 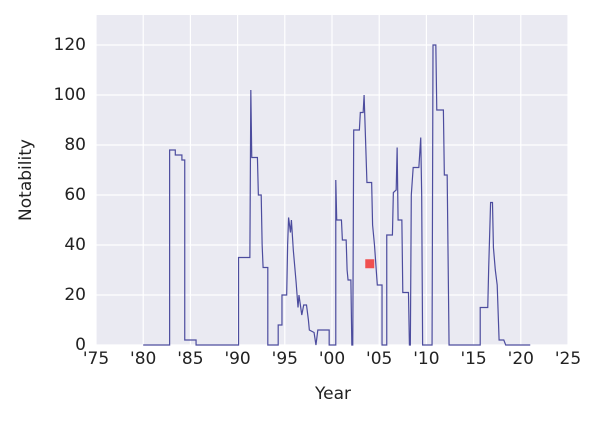 What do you see at coordinates (473, 359) in the screenshot?
I see `x-tick-label: '15` at bounding box center [473, 359].